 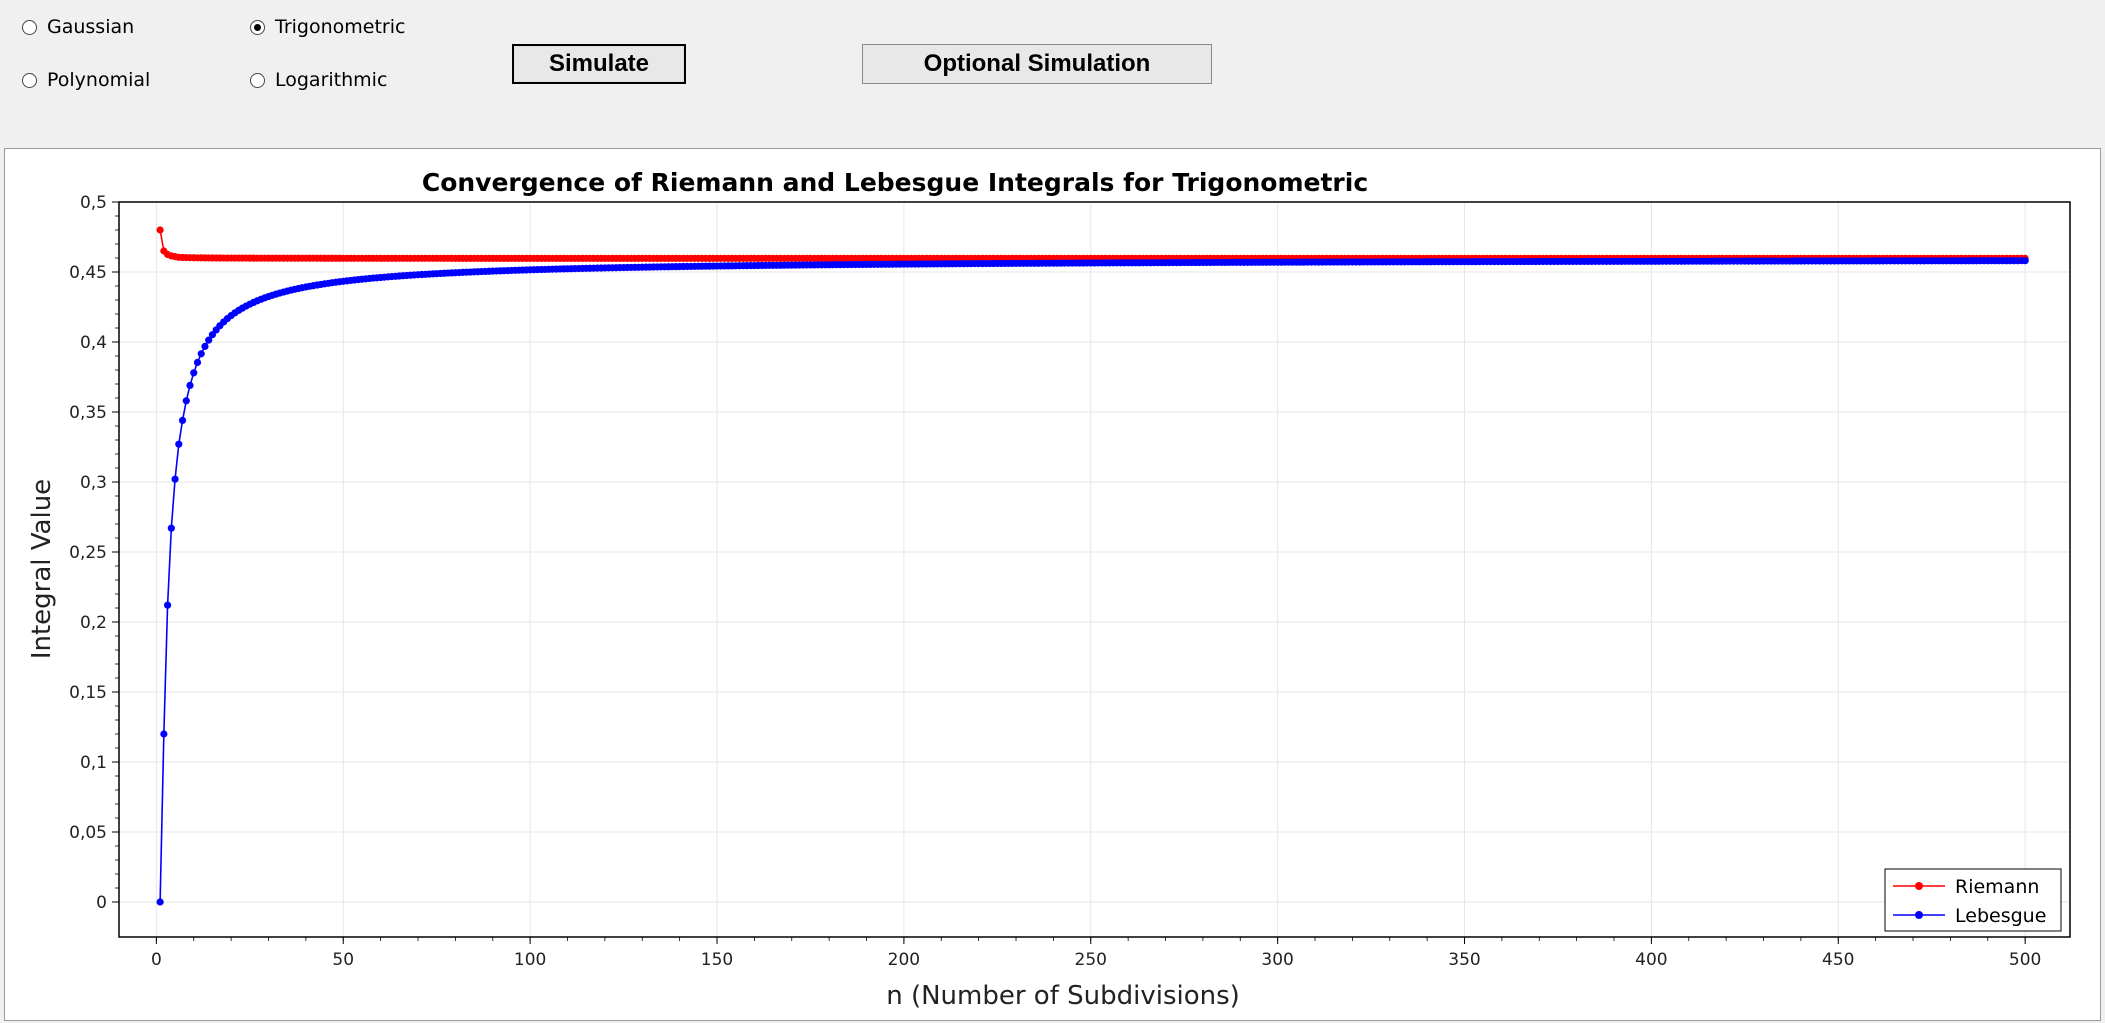 I want to click on y-tick-label: 0,25, so click(x=88, y=553).